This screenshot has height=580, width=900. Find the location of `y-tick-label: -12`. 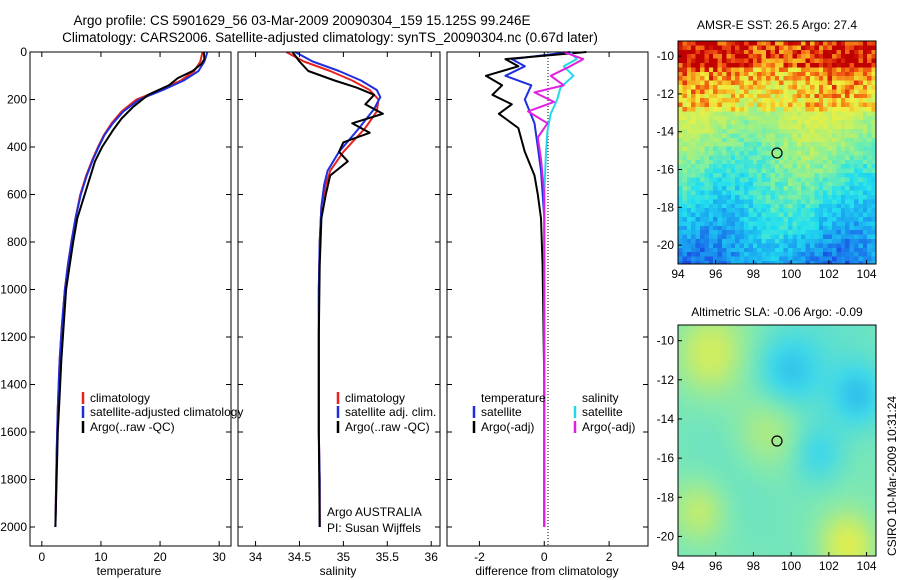

y-tick-label: -12 is located at coordinates (666, 94).